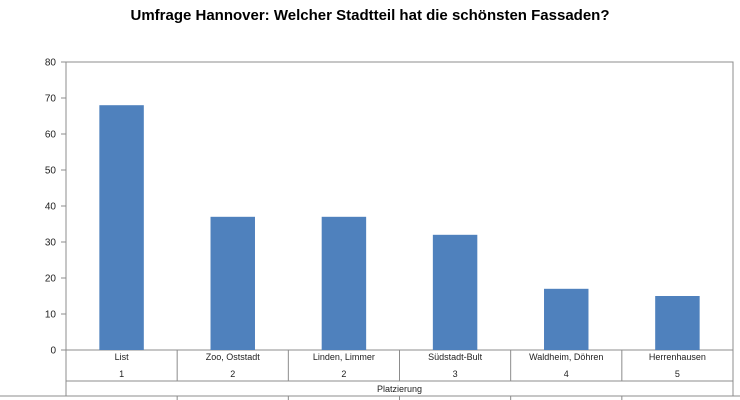 The height and width of the screenshot is (400, 740). I want to click on rank-label: 4, so click(566, 374).